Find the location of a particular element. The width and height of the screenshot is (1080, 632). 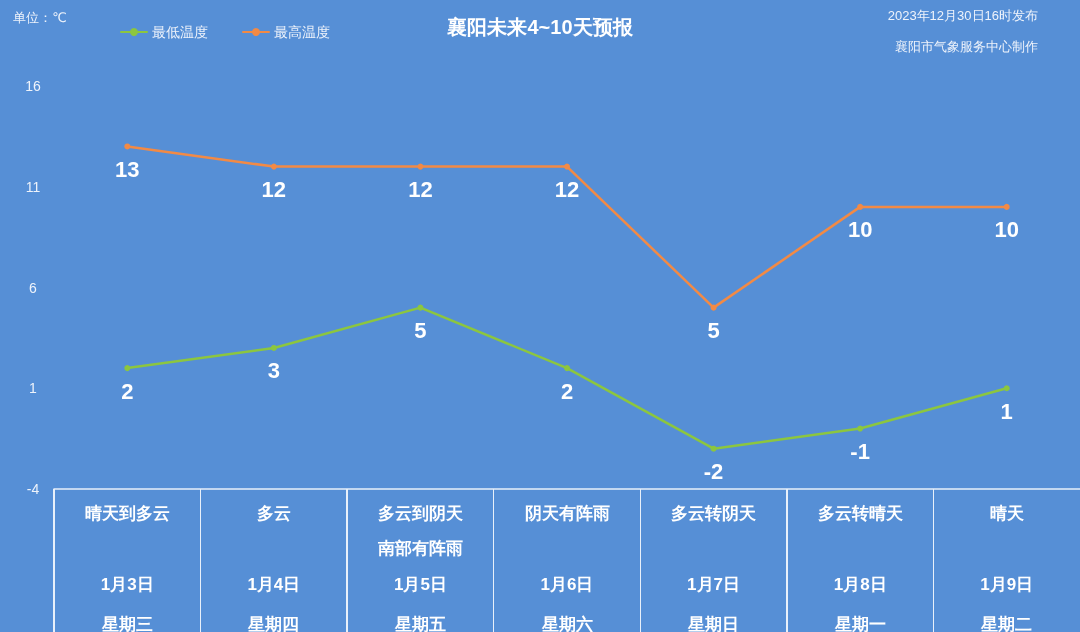

text: 阴天有阵雨 is located at coordinates (567, 513).